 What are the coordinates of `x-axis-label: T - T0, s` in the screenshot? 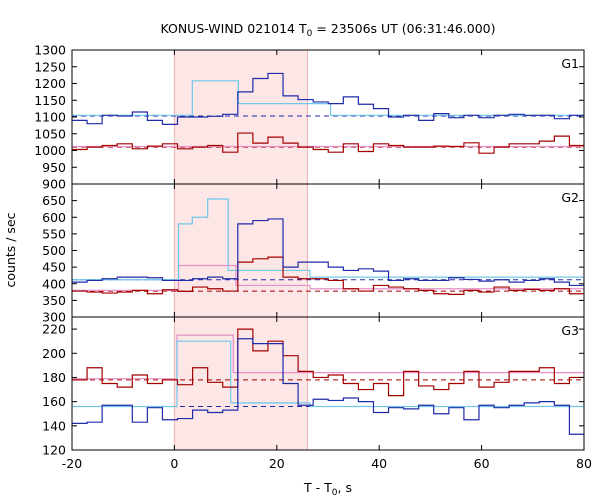 It's located at (327, 489).